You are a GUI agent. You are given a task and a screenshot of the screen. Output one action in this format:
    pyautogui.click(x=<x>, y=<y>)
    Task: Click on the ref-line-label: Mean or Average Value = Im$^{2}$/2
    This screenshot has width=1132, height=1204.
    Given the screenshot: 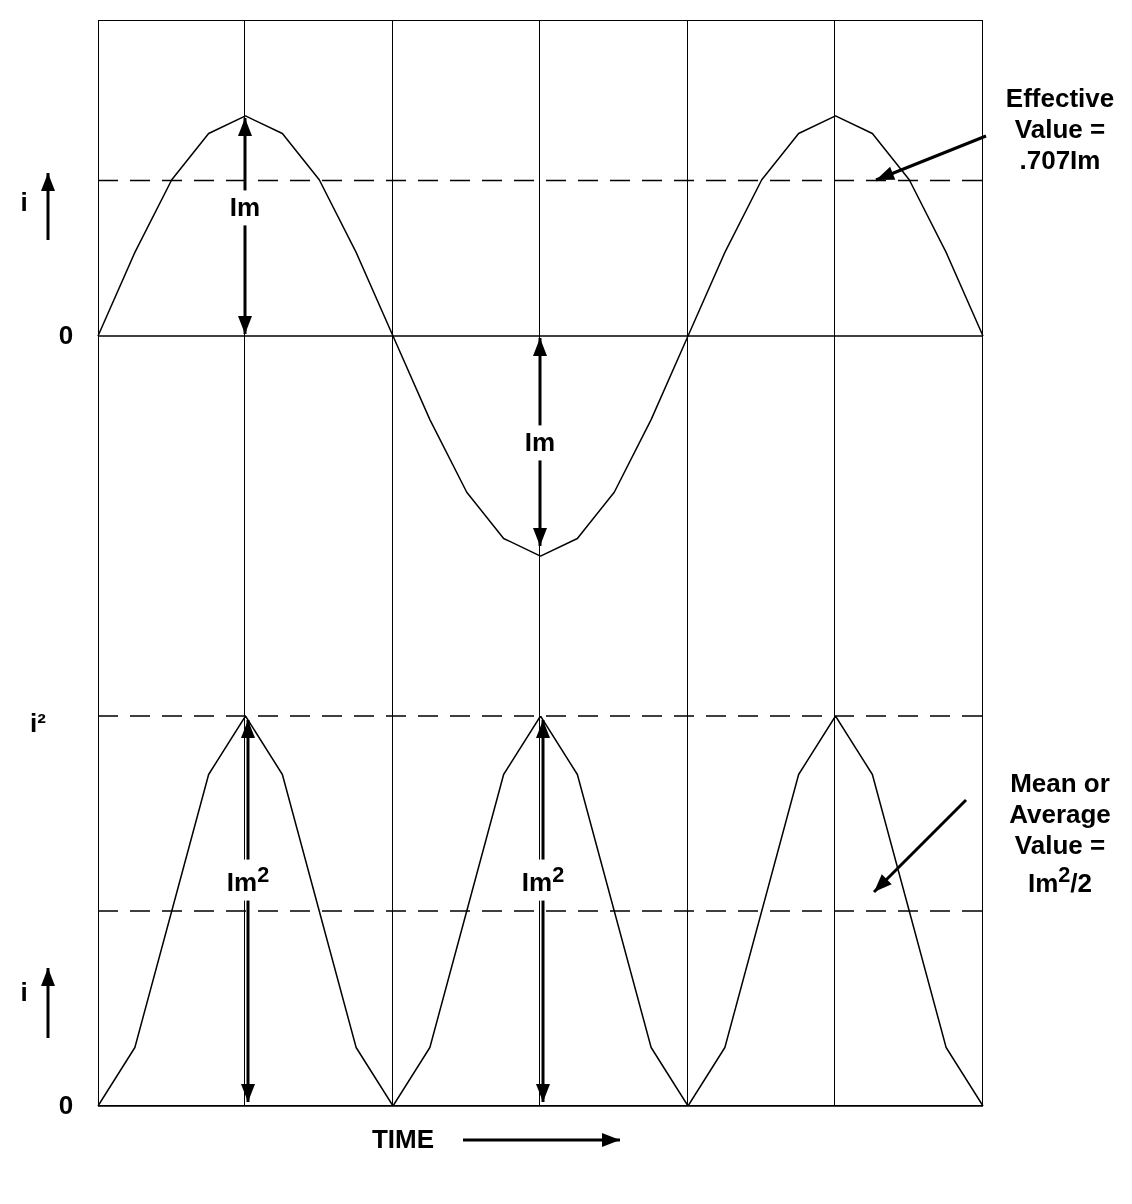 What is the action you would take?
    pyautogui.click(x=1060, y=833)
    